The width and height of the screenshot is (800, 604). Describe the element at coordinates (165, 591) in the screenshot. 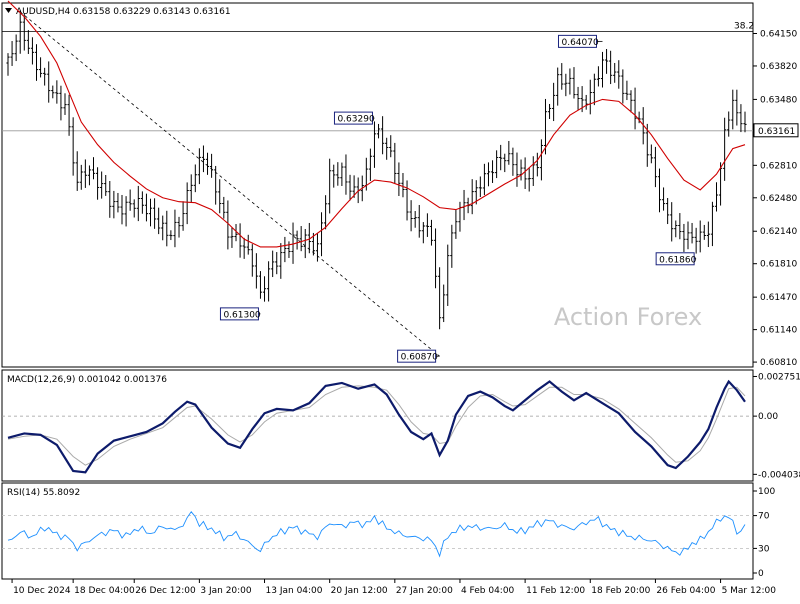

I see `x-tick-label: 26 Dec 12:00` at that location.